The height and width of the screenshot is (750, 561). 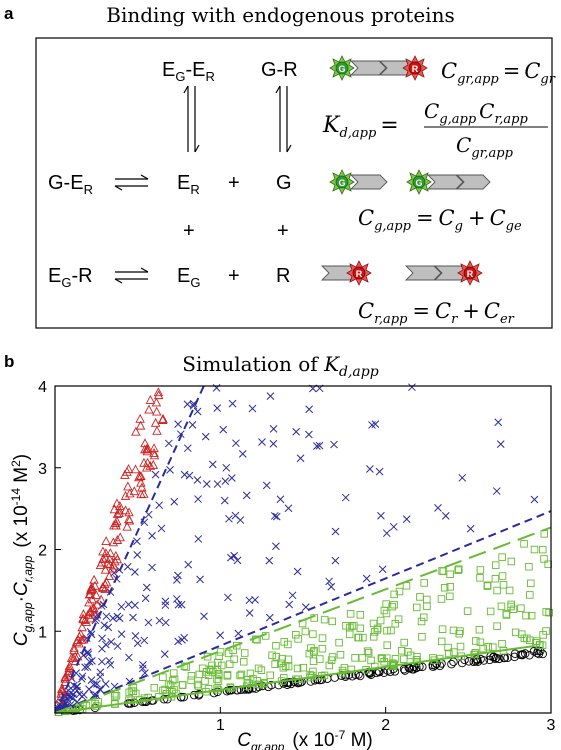 What do you see at coordinates (131, 275) in the screenshot?
I see `equilibrium-arrow-row3` at bounding box center [131, 275].